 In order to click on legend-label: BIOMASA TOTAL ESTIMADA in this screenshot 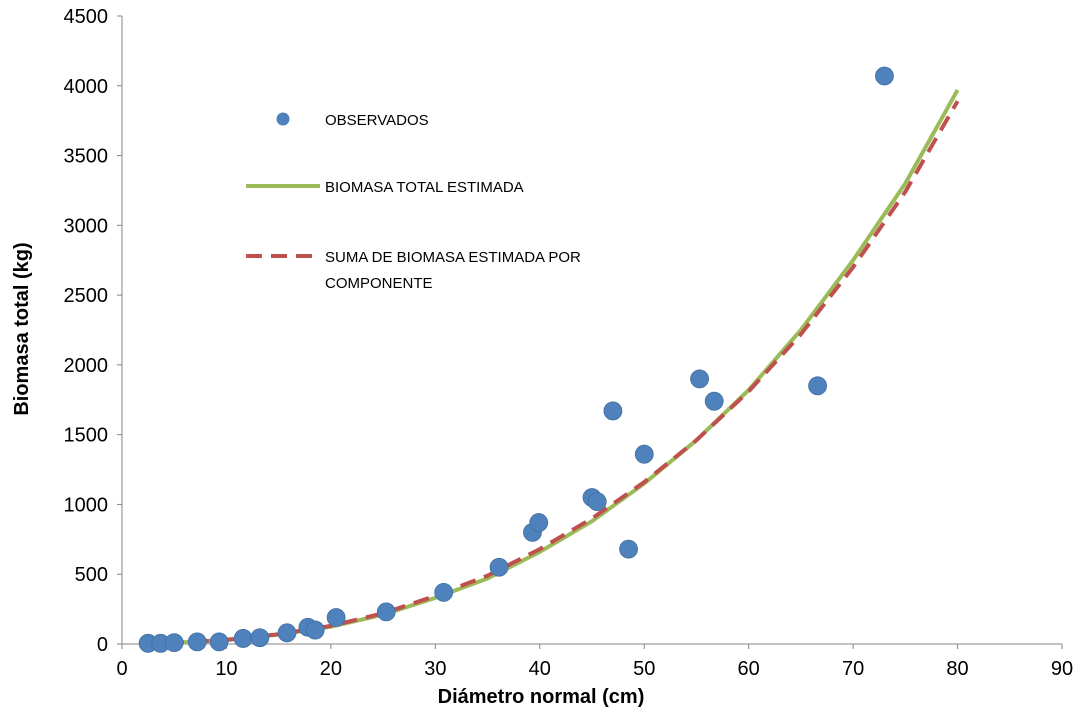, I will do `click(424, 187)`.